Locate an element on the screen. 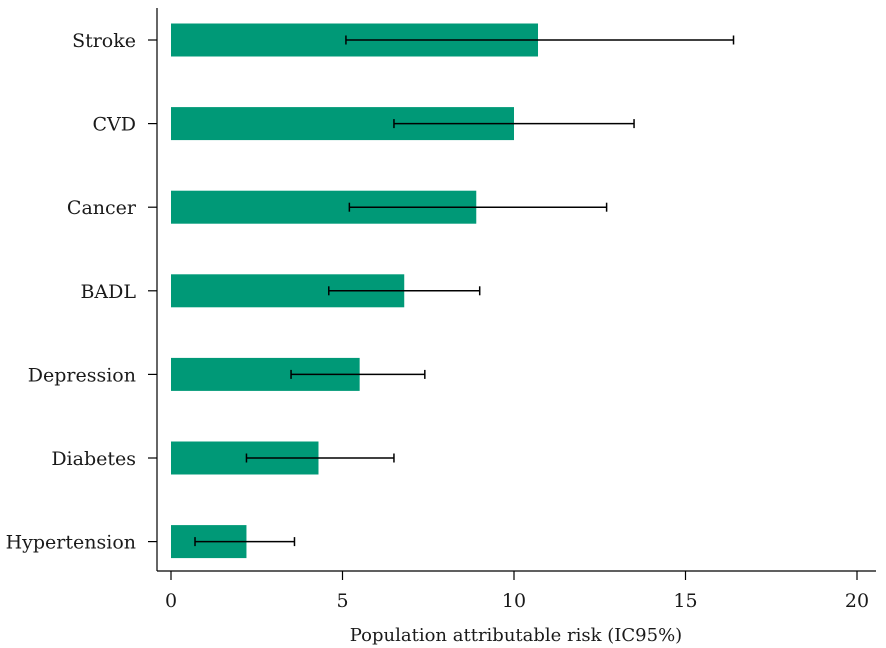 This screenshot has height=648, width=886. category-label: Diabetes is located at coordinates (93, 459).